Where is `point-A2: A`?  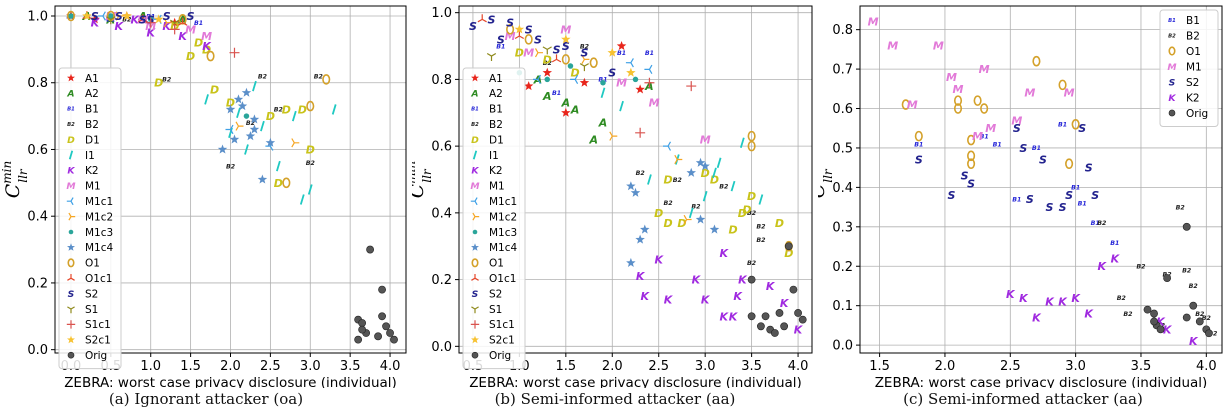
point-A2: A is located at coordinates (547, 96).